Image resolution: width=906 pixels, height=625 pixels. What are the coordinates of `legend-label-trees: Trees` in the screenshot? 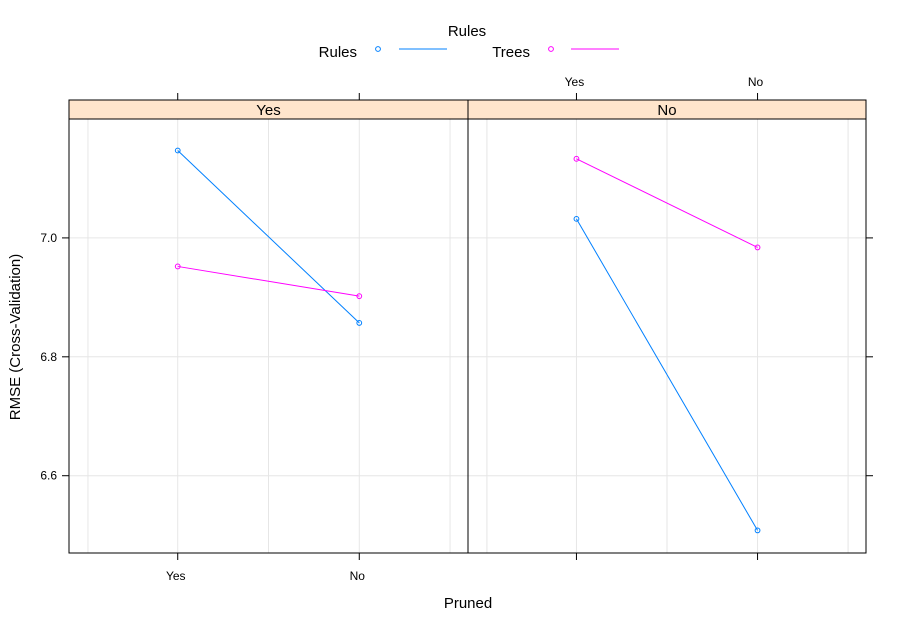 It's located at (511, 52).